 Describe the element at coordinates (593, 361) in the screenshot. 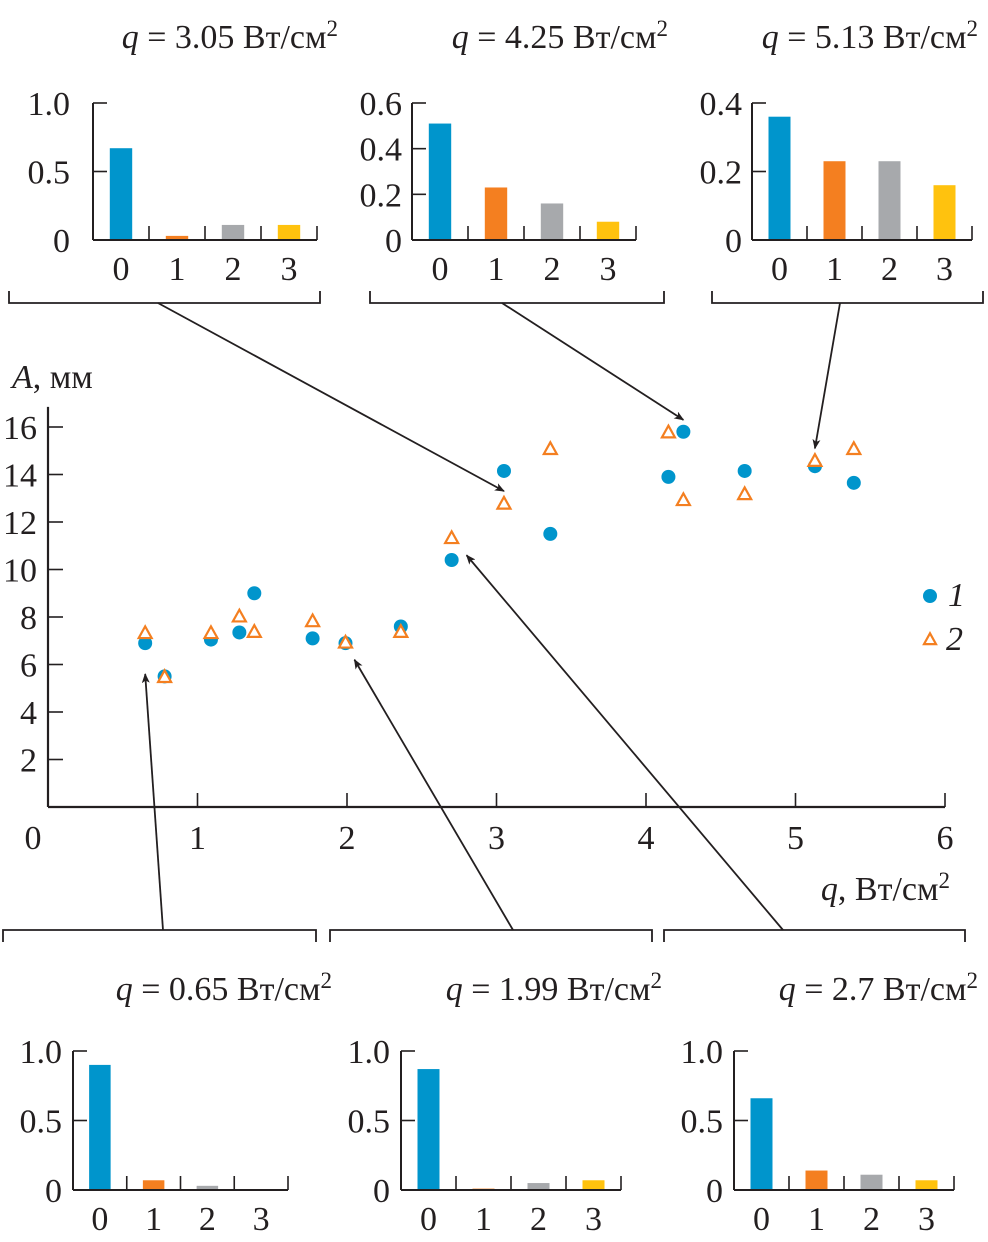

I see `callout-arrow-4.25` at that location.